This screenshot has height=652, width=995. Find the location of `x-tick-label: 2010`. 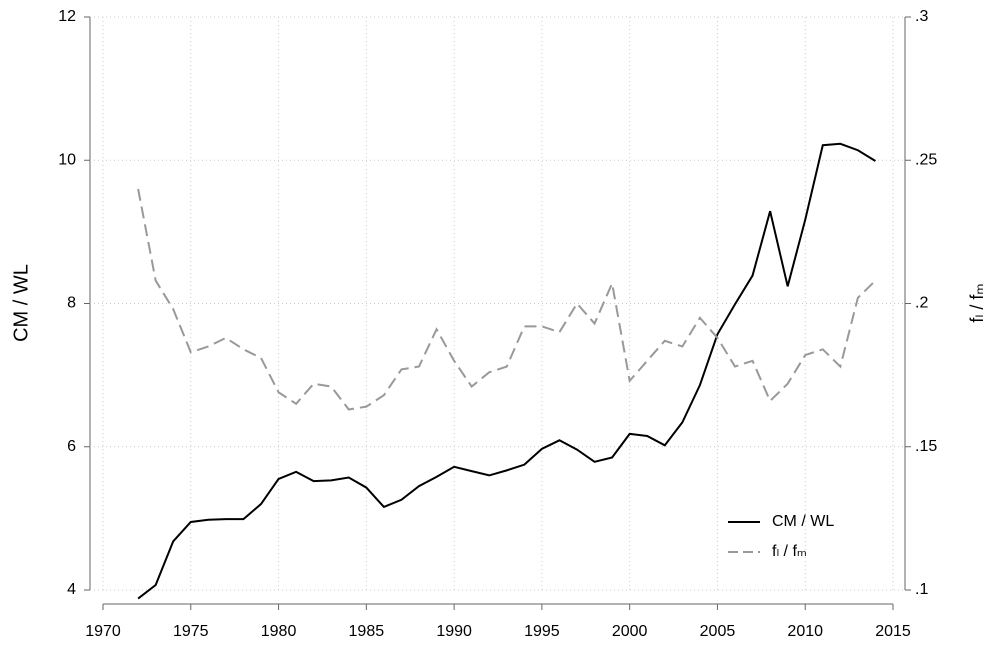

x-tick-label: 2010 is located at coordinates (805, 631).